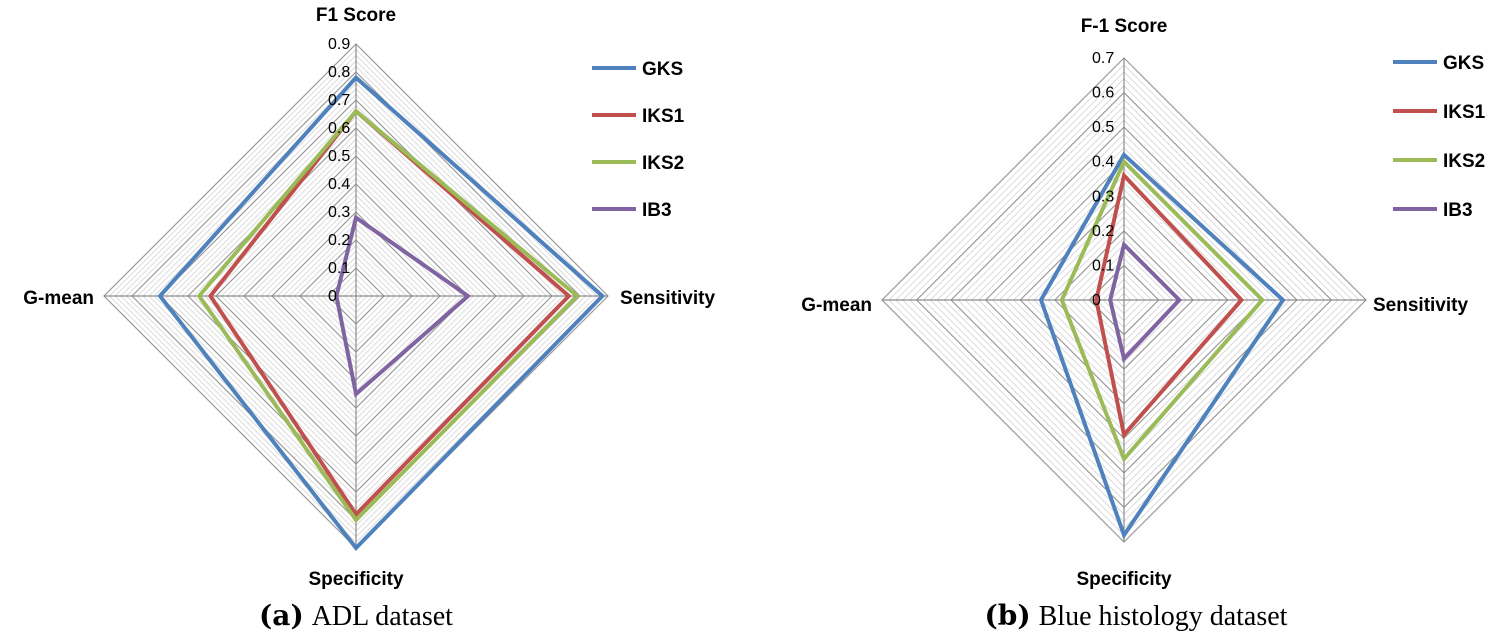 The height and width of the screenshot is (639, 1506). I want to click on series-gks-polygon, so click(1162, 345).